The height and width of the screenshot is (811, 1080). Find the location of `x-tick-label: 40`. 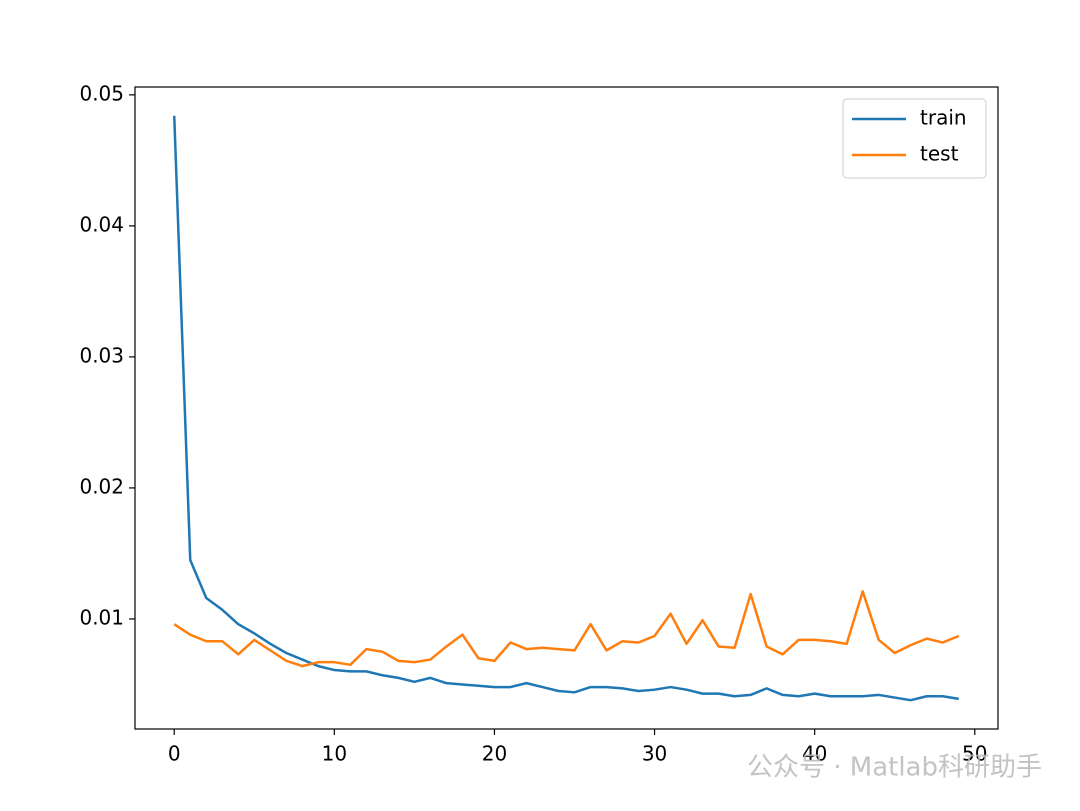

x-tick-label: 40 is located at coordinates (814, 754).